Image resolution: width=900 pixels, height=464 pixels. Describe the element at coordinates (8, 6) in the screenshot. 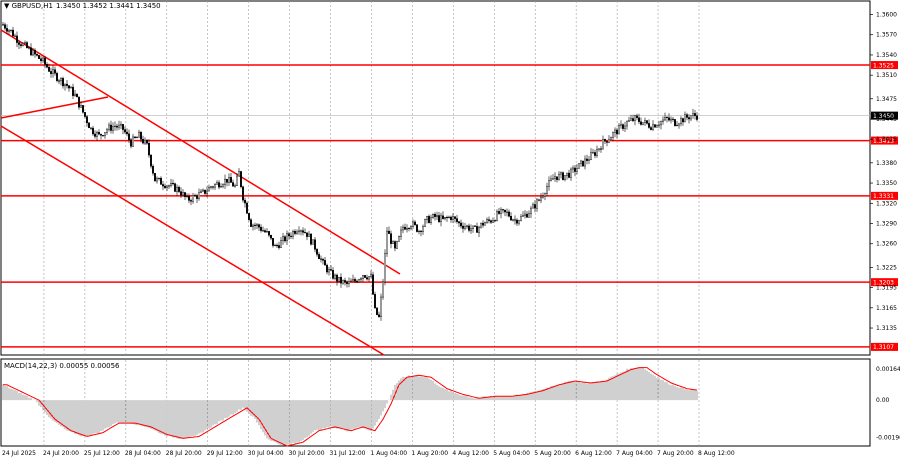

I see `dropdown-icon: ▼` at that location.